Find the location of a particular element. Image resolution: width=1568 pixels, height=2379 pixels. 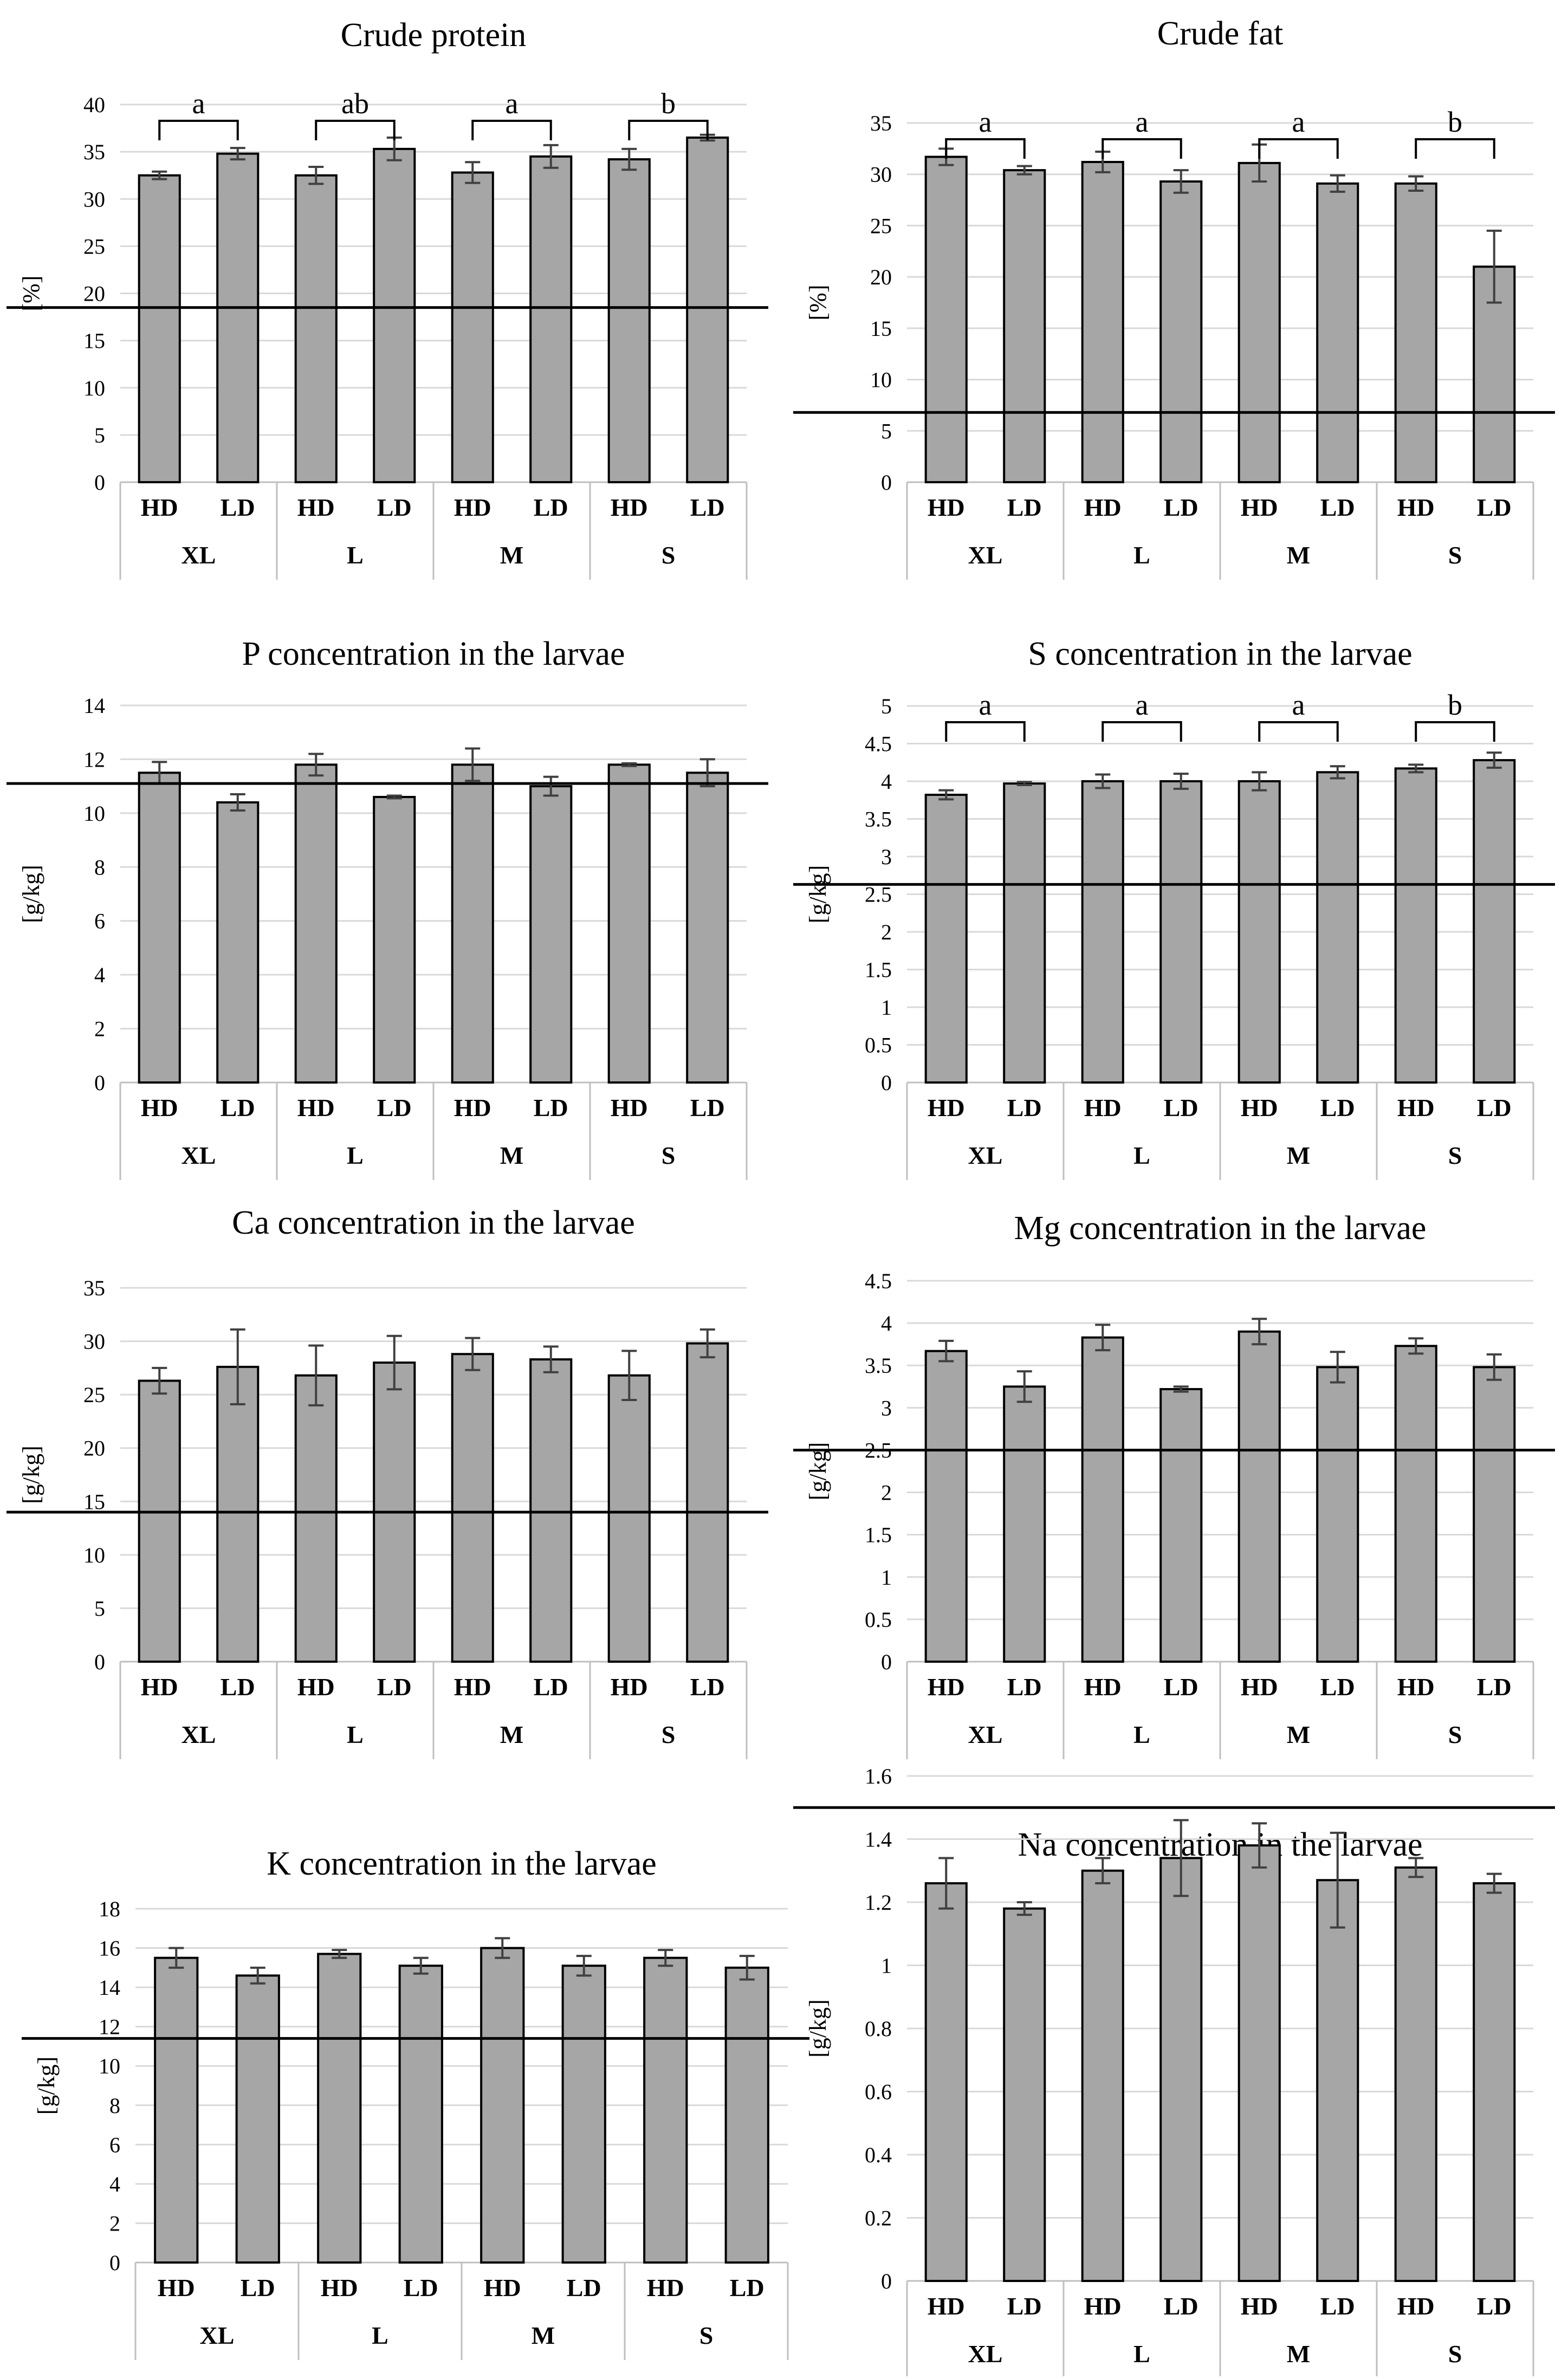

y-tick-label: 15 is located at coordinates (94, 341).